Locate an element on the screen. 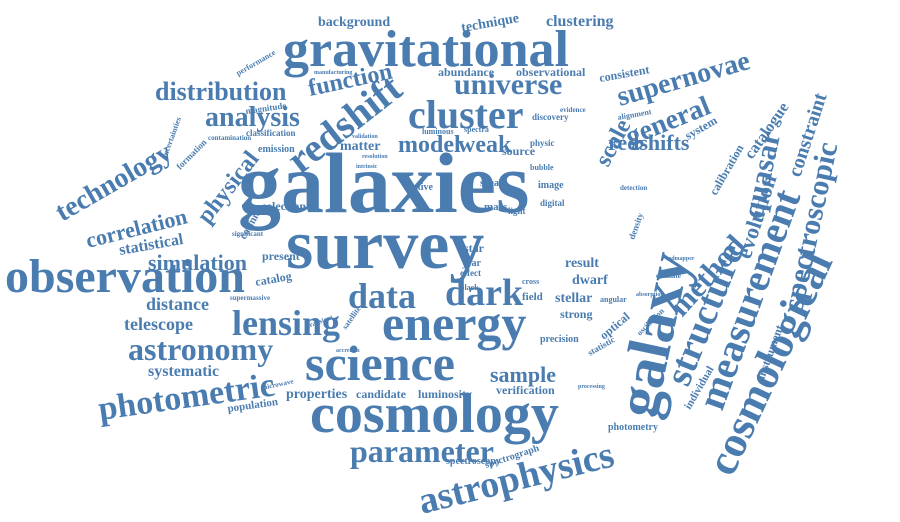 This screenshot has width=900, height=522. word: gravitational is located at coordinates (426, 49).